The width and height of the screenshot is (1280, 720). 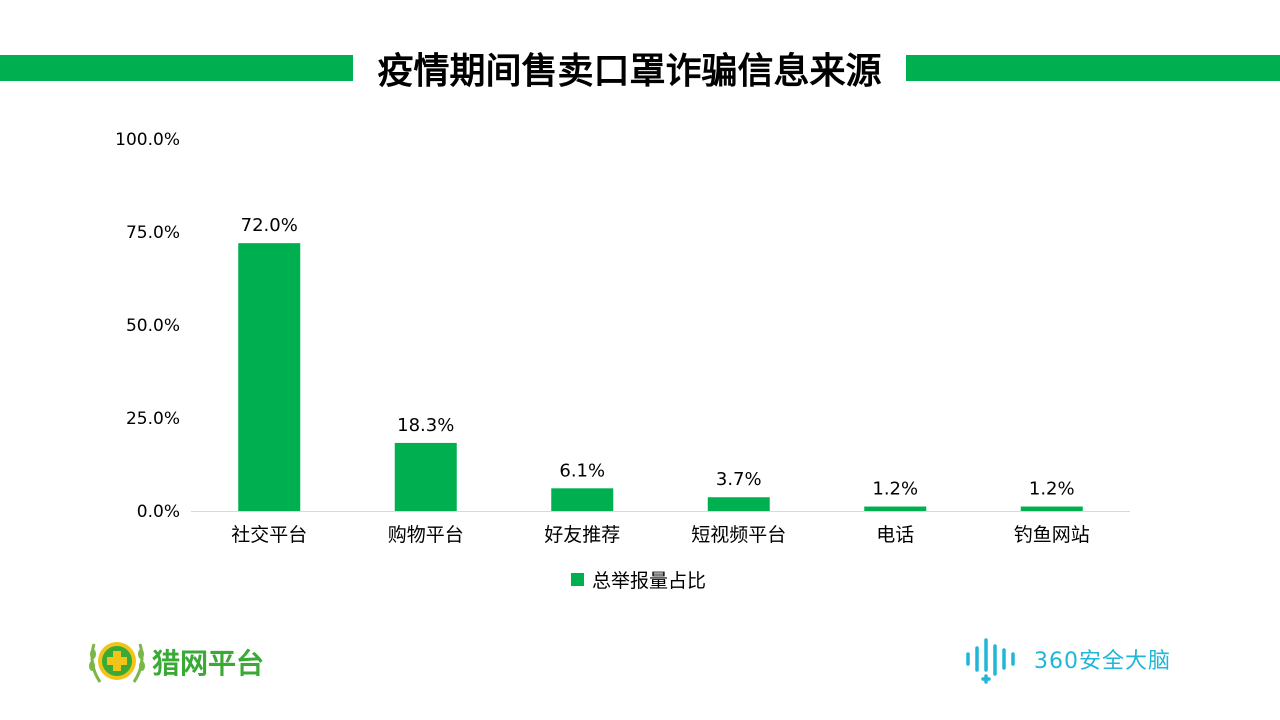 What do you see at coordinates (582, 470) in the screenshot?
I see `data-label: 6.1%` at bounding box center [582, 470].